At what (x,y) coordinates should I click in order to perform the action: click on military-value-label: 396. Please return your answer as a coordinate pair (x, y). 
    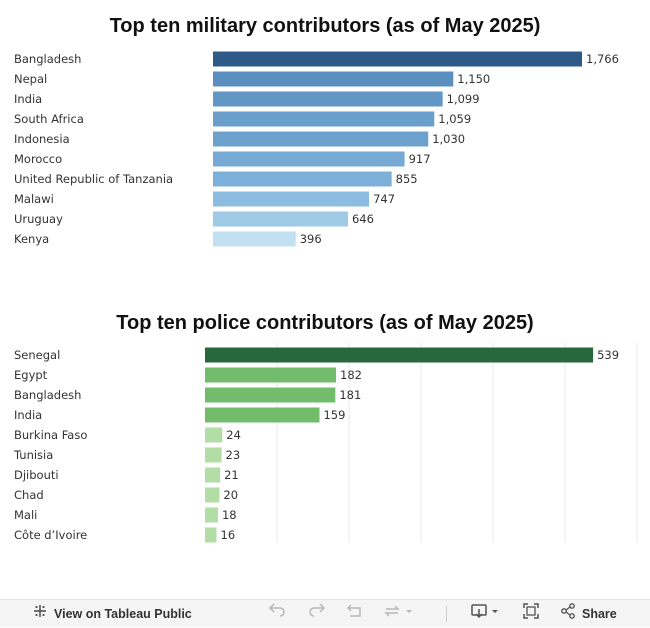
    Looking at the image, I should click on (311, 239).